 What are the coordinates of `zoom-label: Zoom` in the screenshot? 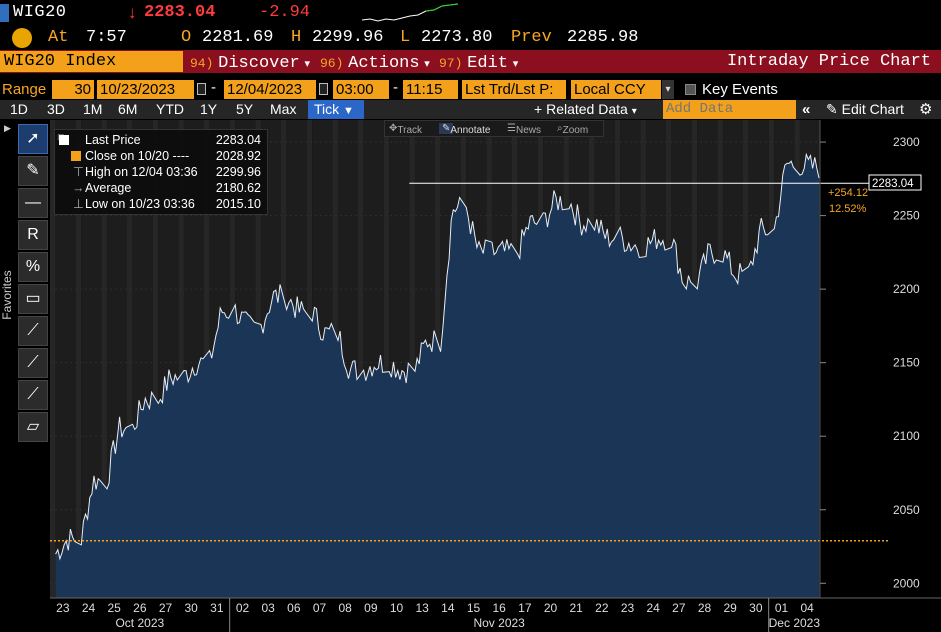 It's located at (575, 130).